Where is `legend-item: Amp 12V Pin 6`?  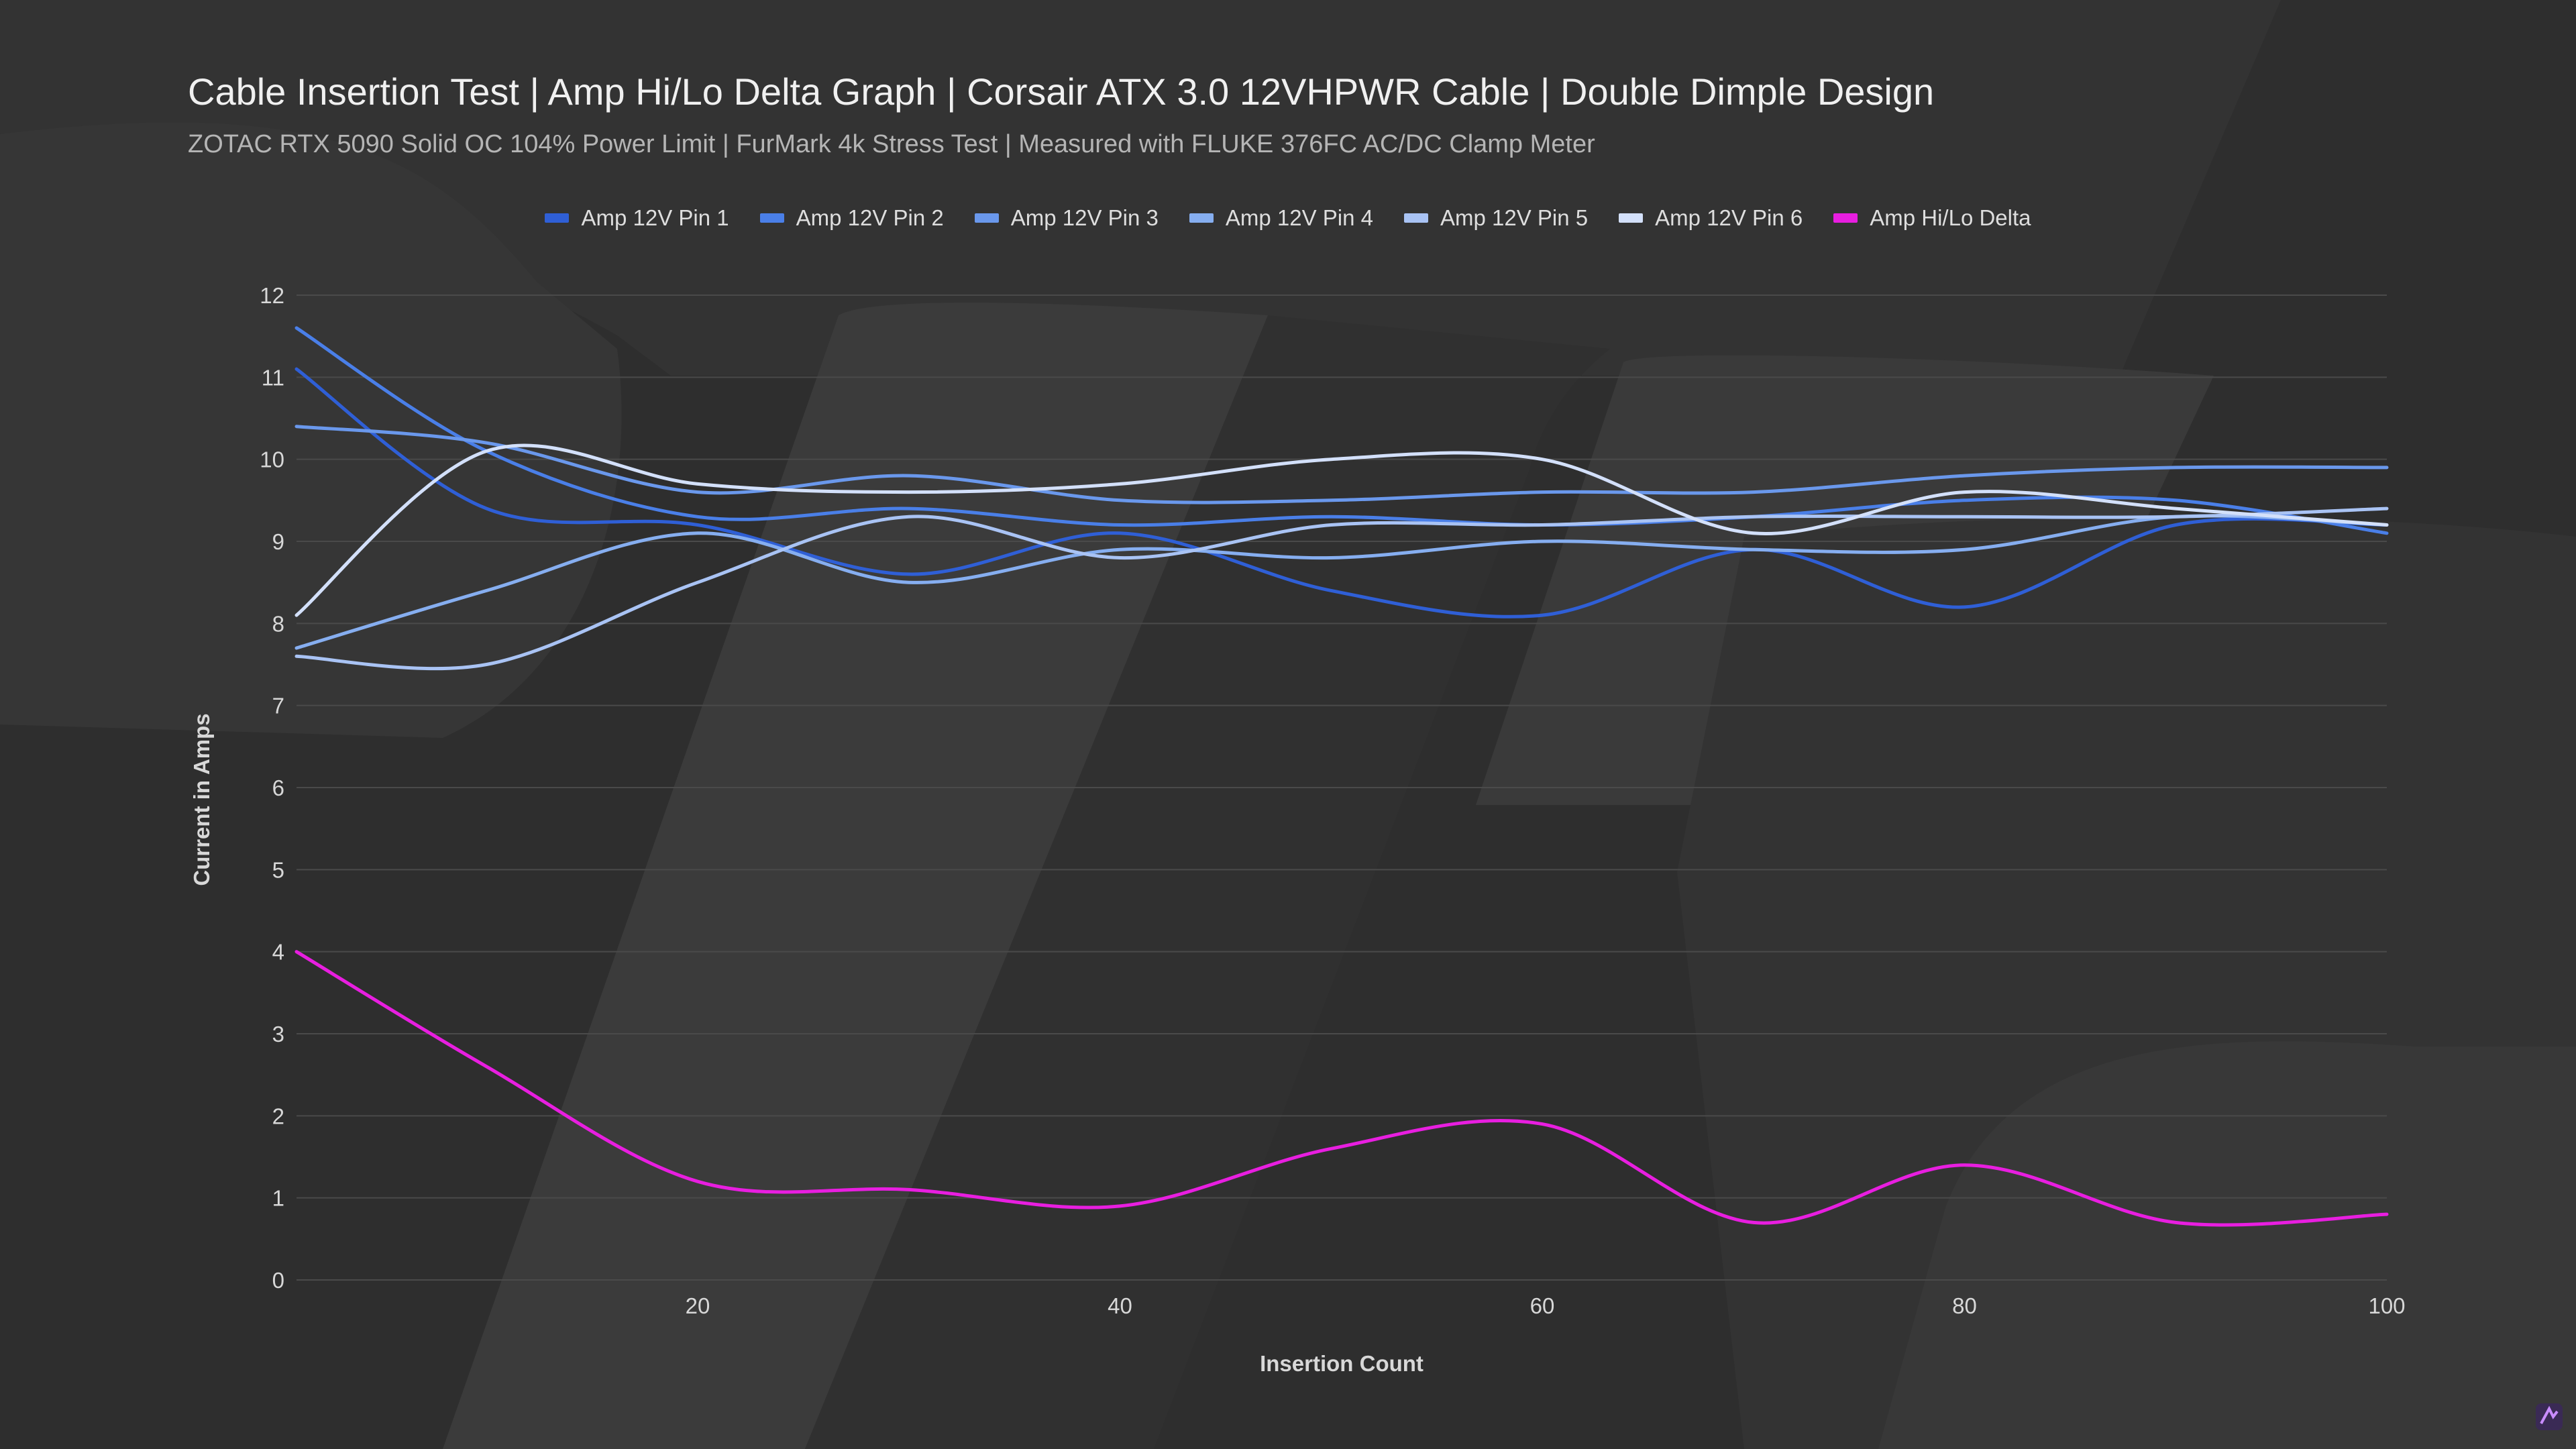
legend-item: Amp 12V Pin 6 is located at coordinates (1711, 218).